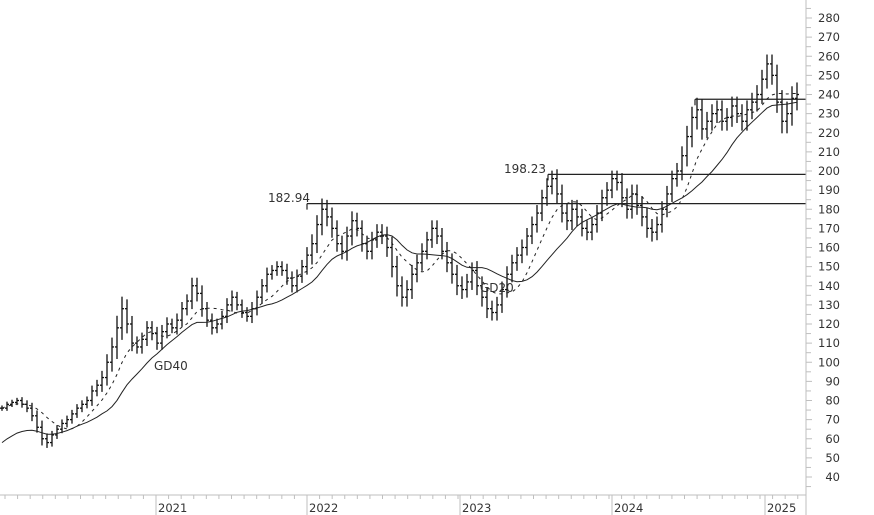 This screenshot has height=515, width=874. What do you see at coordinates (832, 458) in the screenshot?
I see `y-tick-label: 50` at bounding box center [832, 458].